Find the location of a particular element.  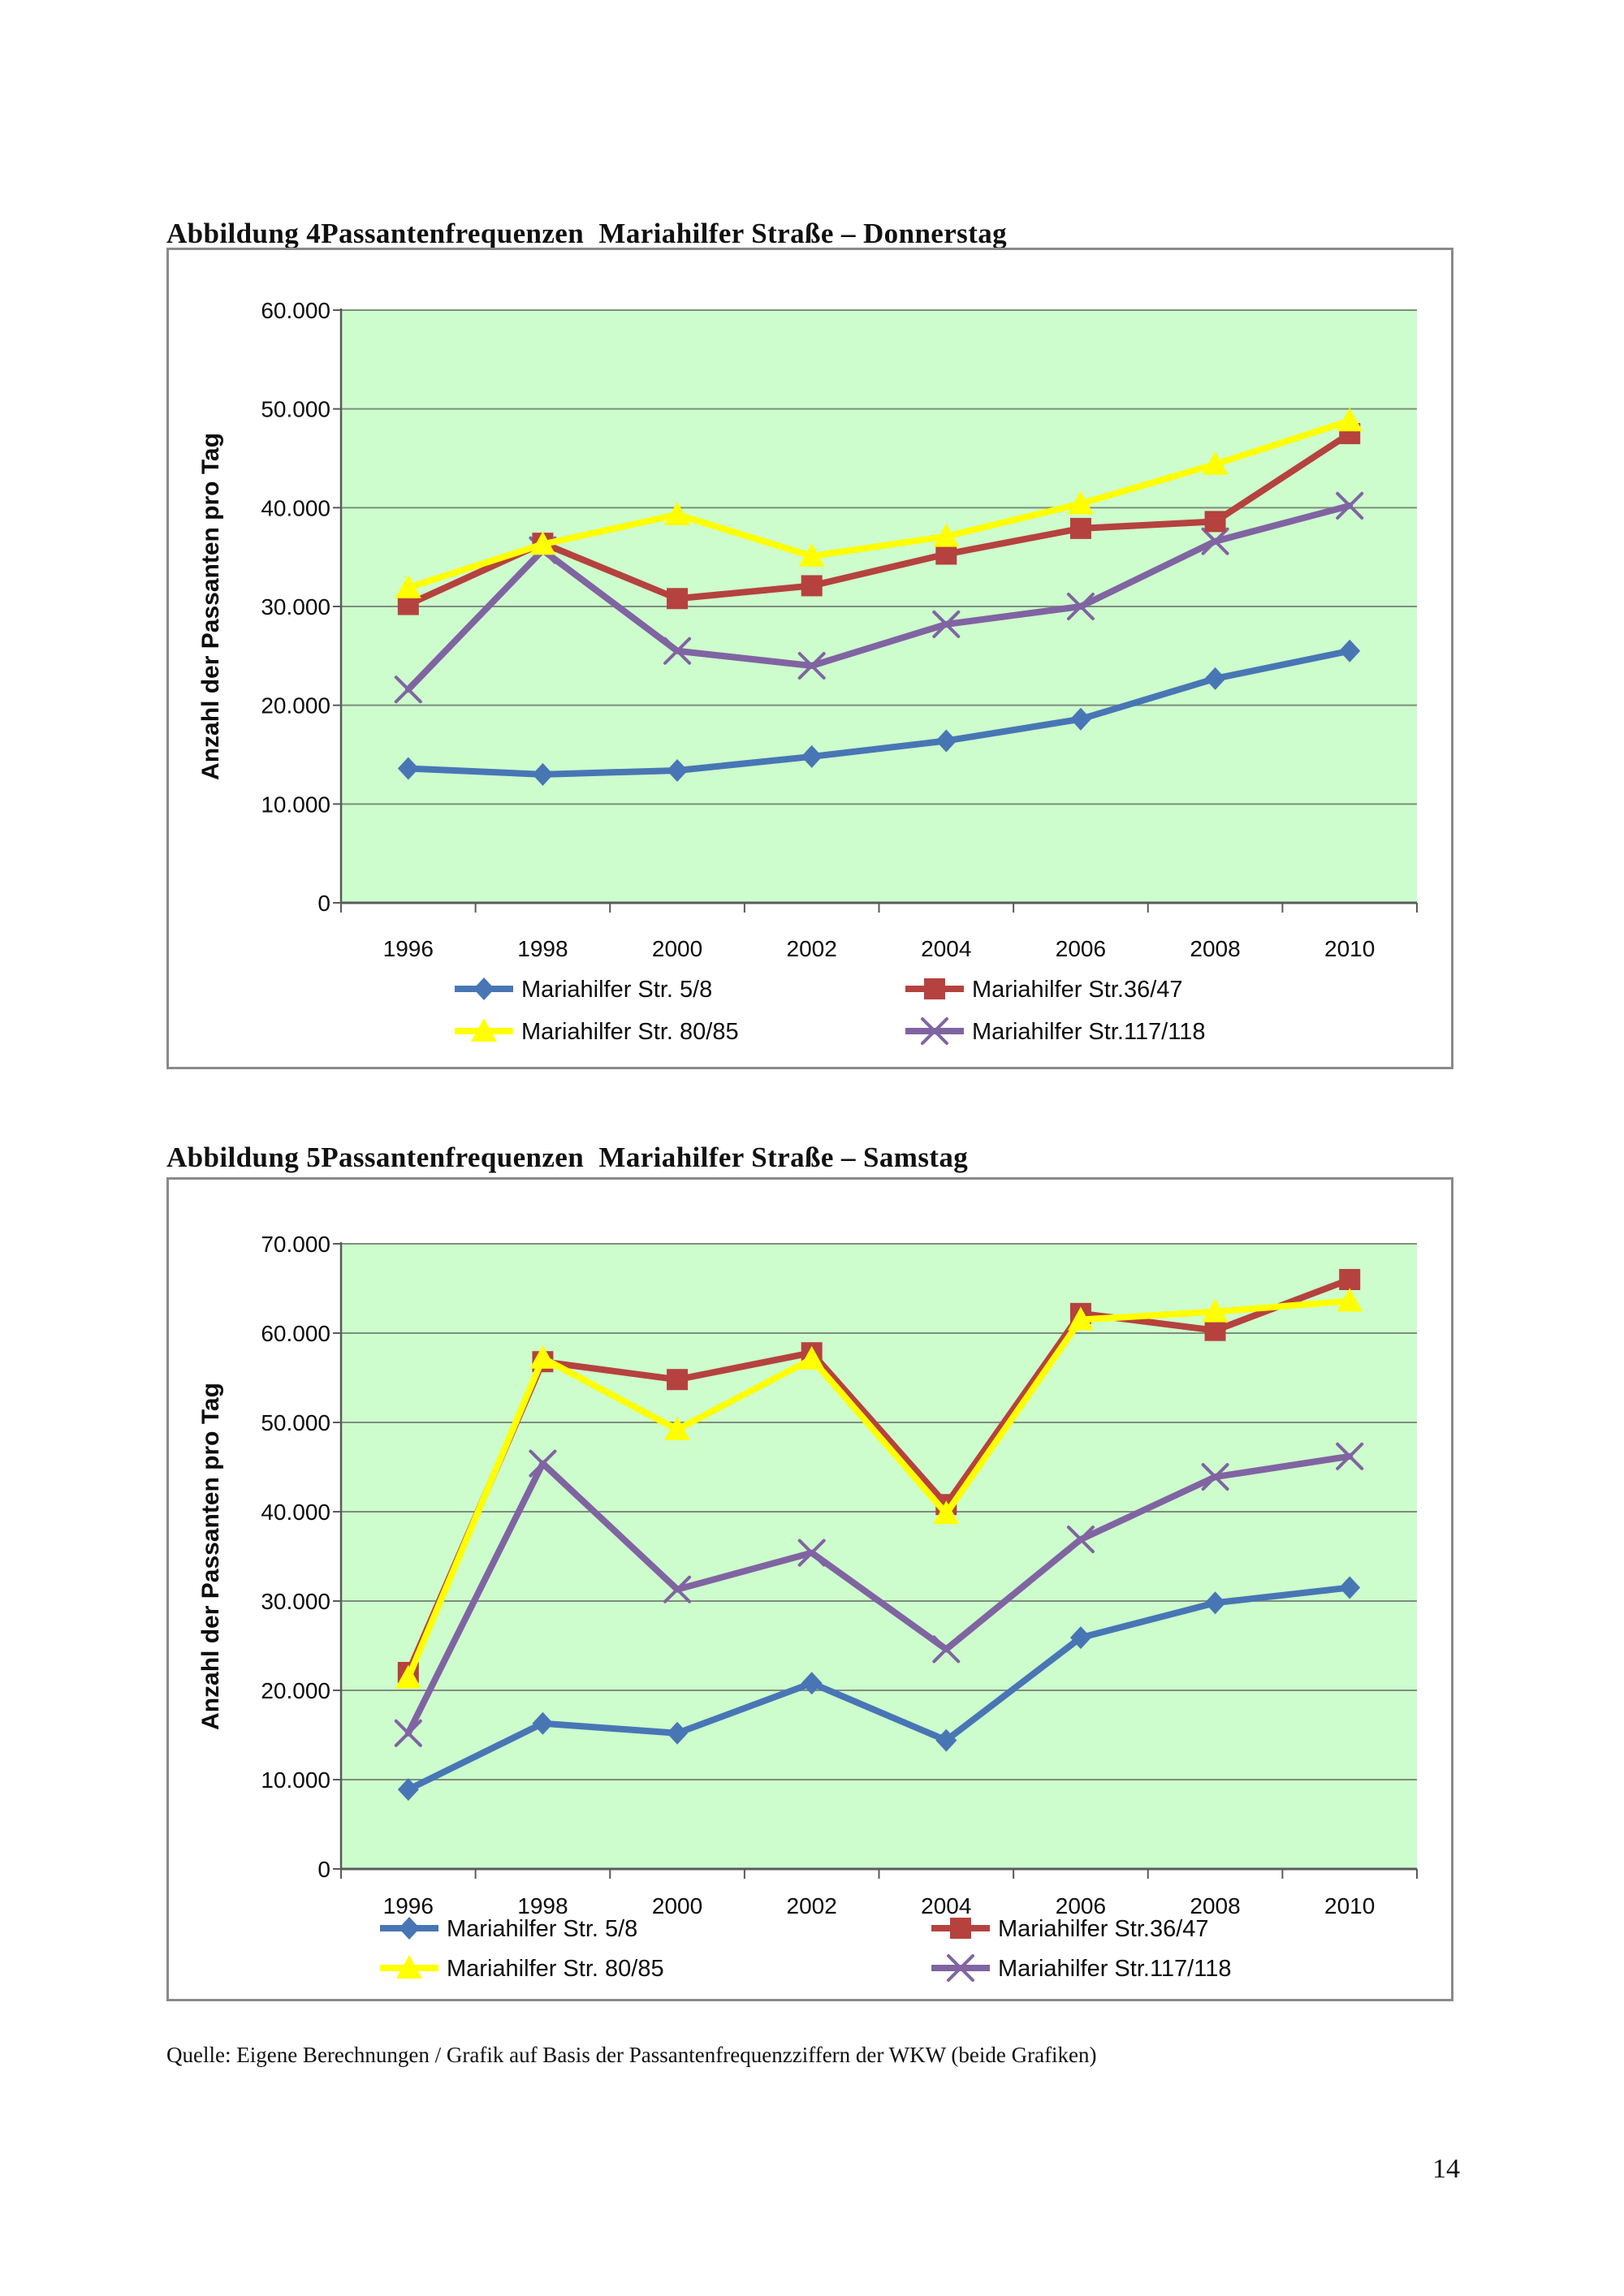

series-1-line is located at coordinates (879, 519).